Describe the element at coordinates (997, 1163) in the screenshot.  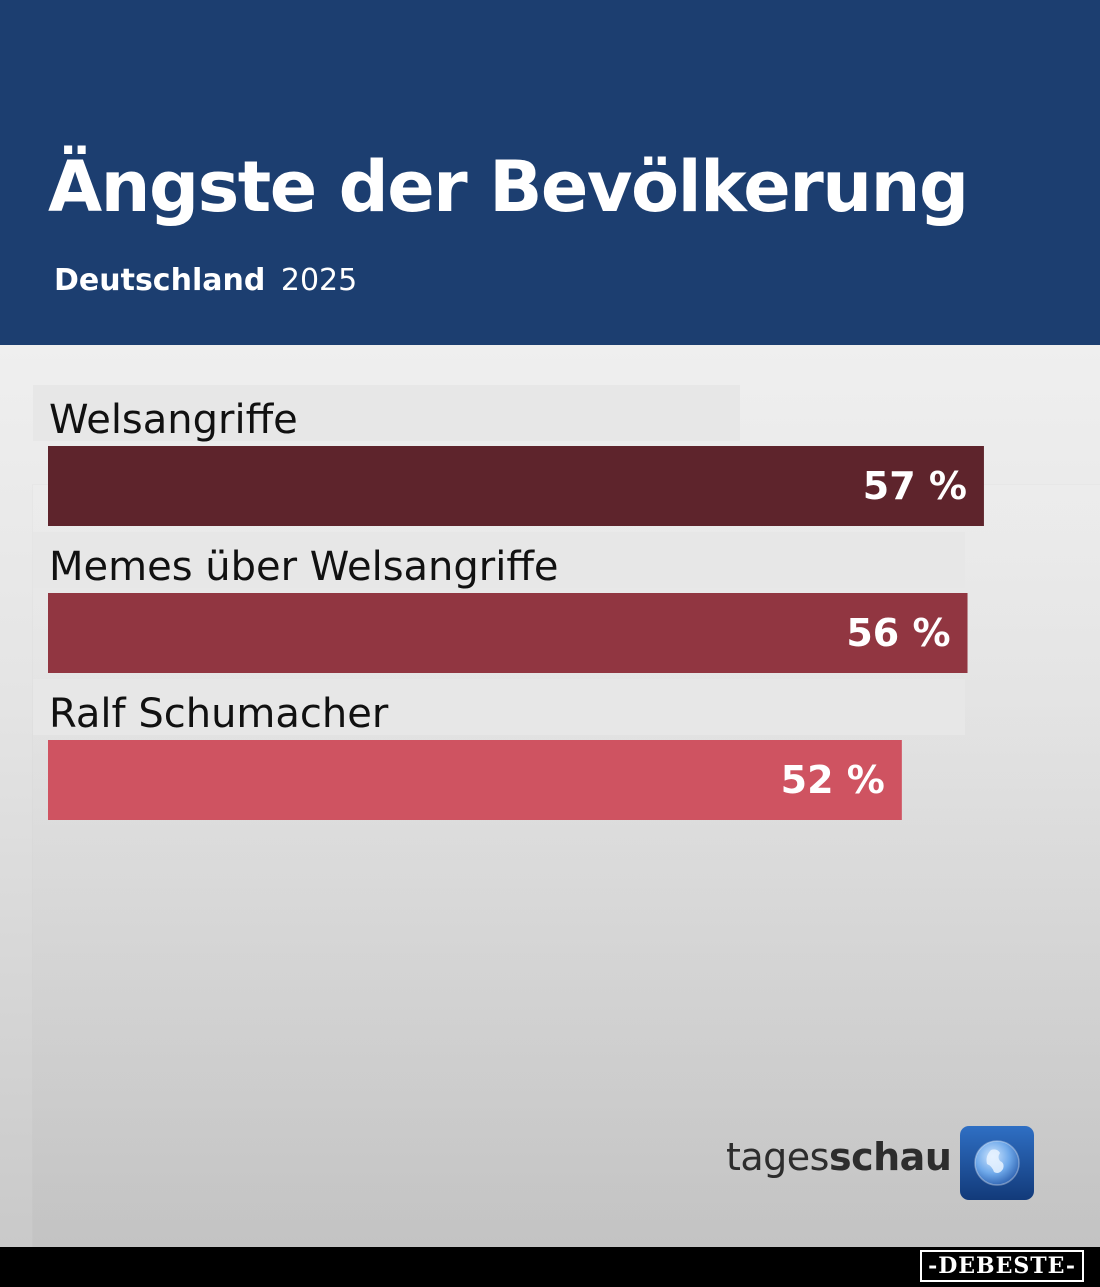
I see `tagesschau-globe-icon` at that location.